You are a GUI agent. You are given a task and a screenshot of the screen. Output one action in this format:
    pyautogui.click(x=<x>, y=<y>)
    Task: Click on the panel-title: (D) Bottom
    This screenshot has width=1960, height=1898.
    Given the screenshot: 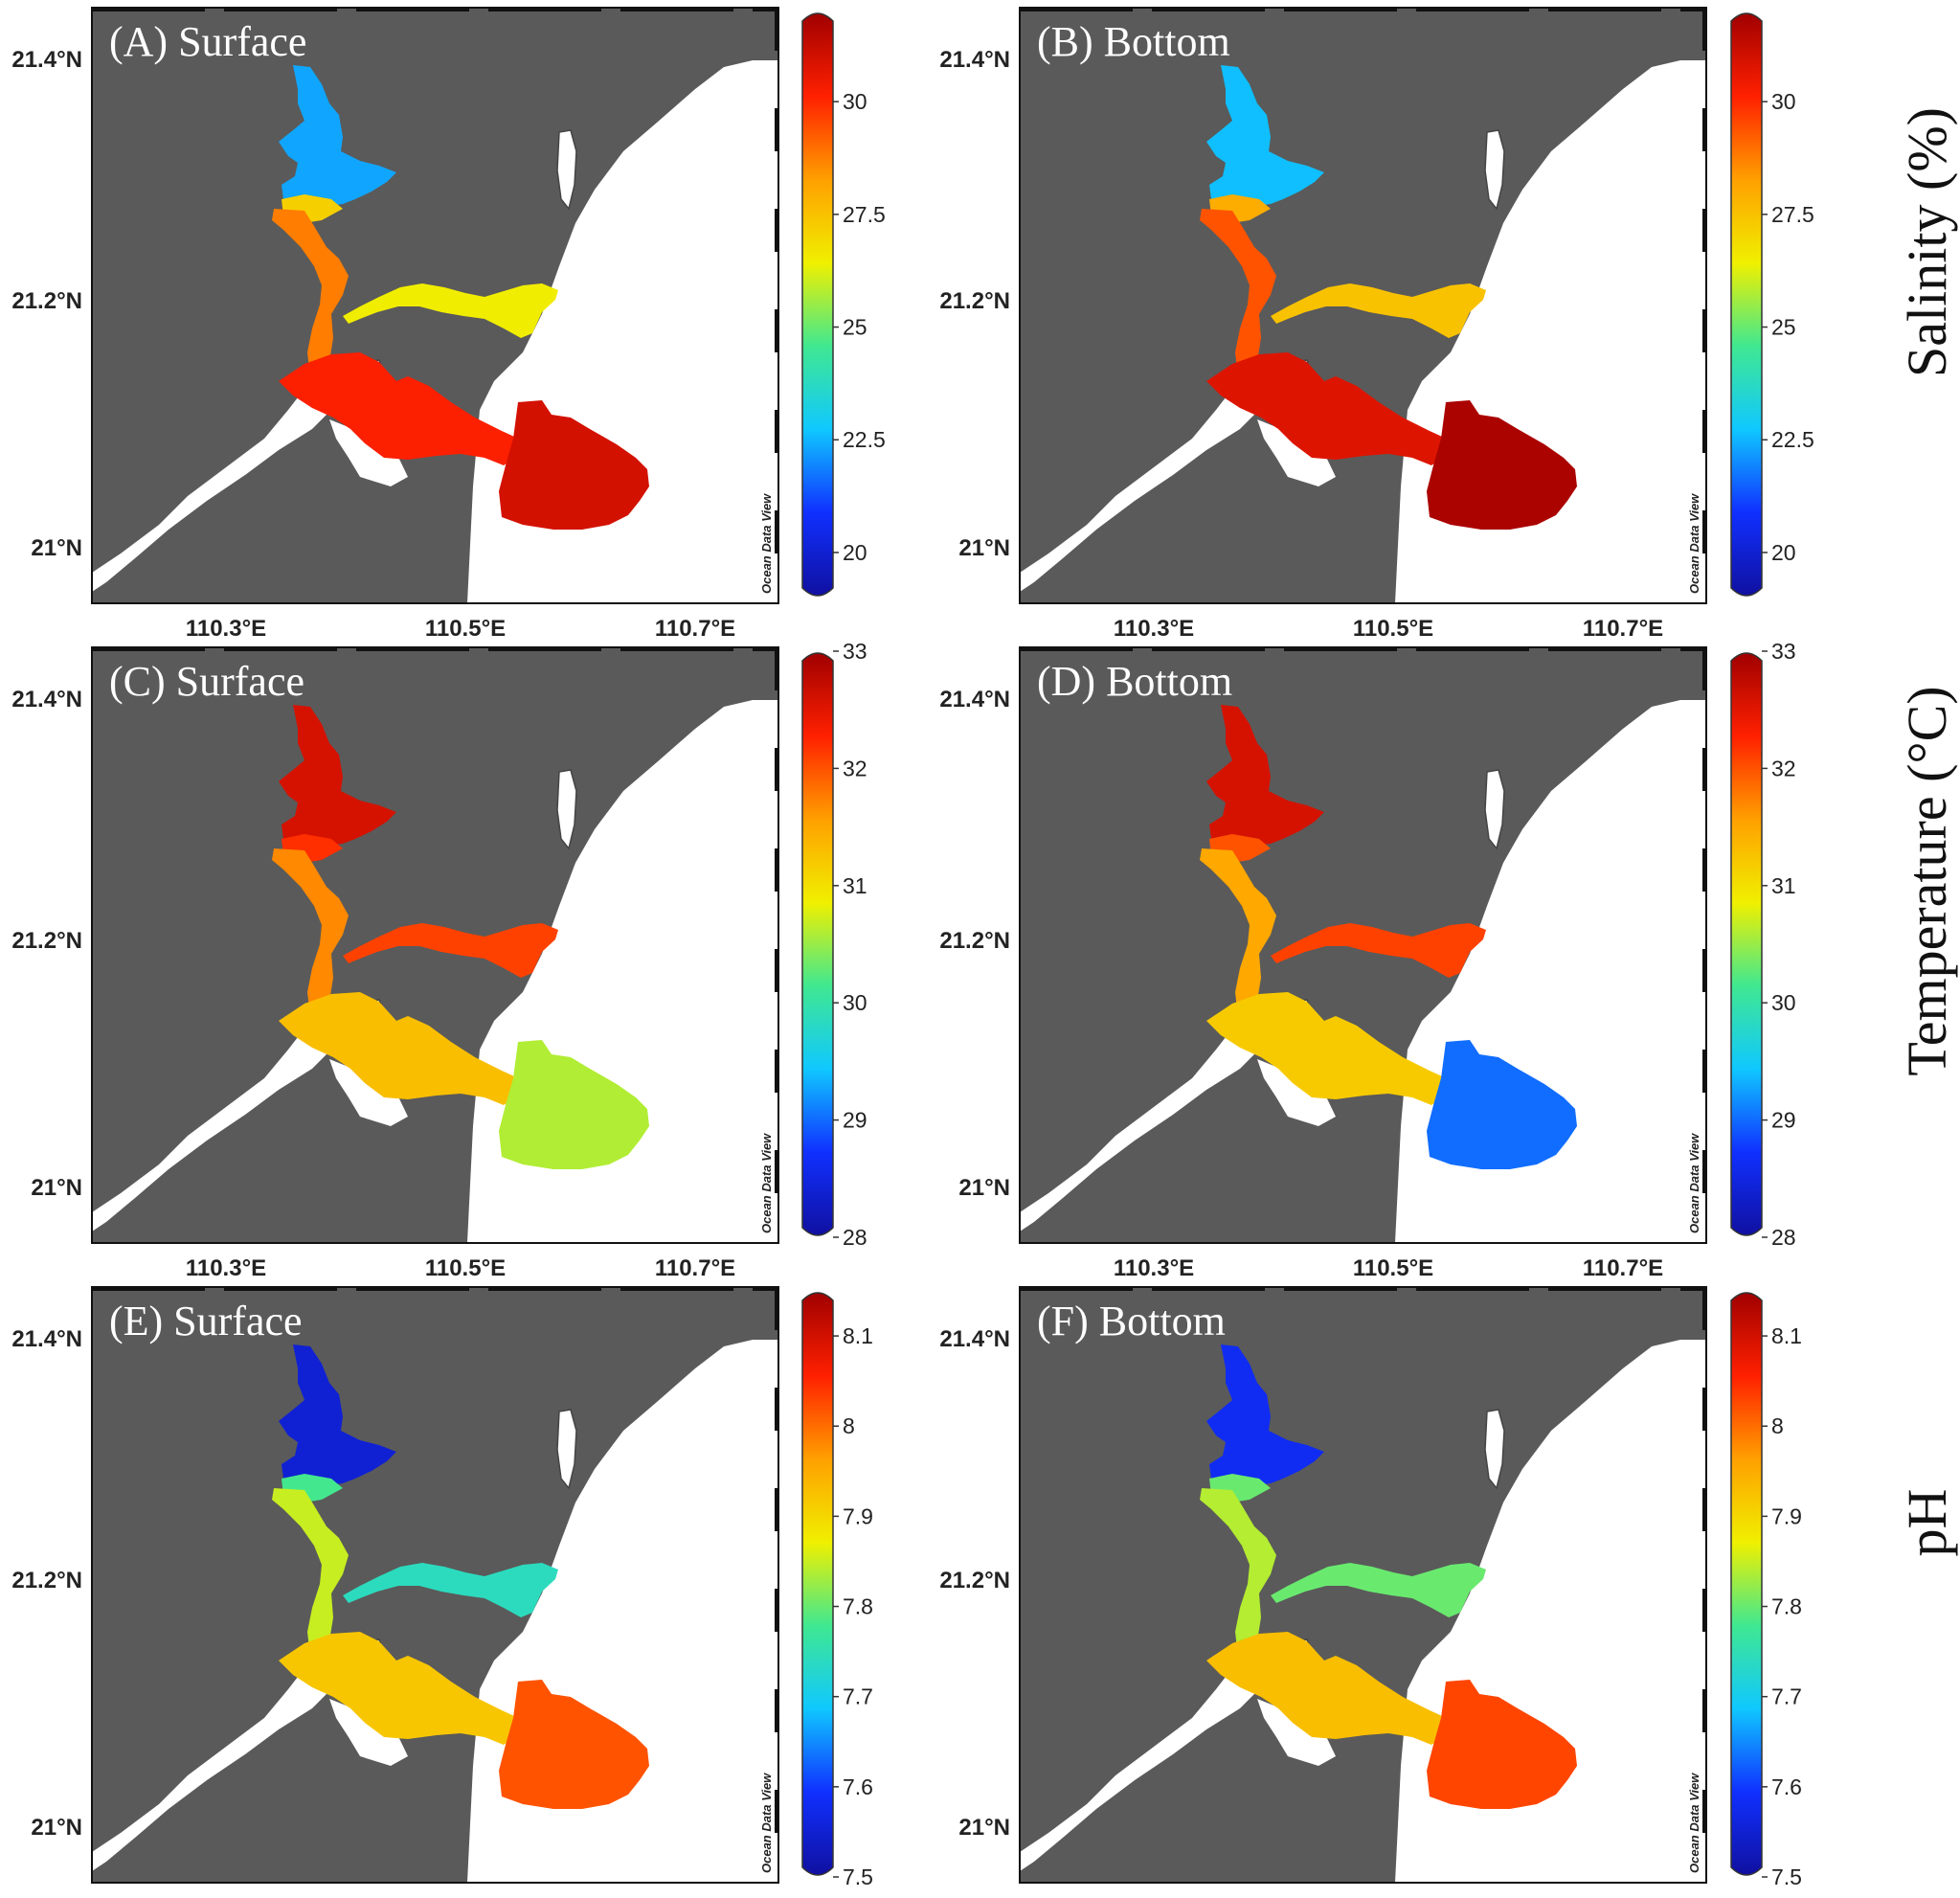 What is the action you would take?
    pyautogui.click(x=1134, y=681)
    